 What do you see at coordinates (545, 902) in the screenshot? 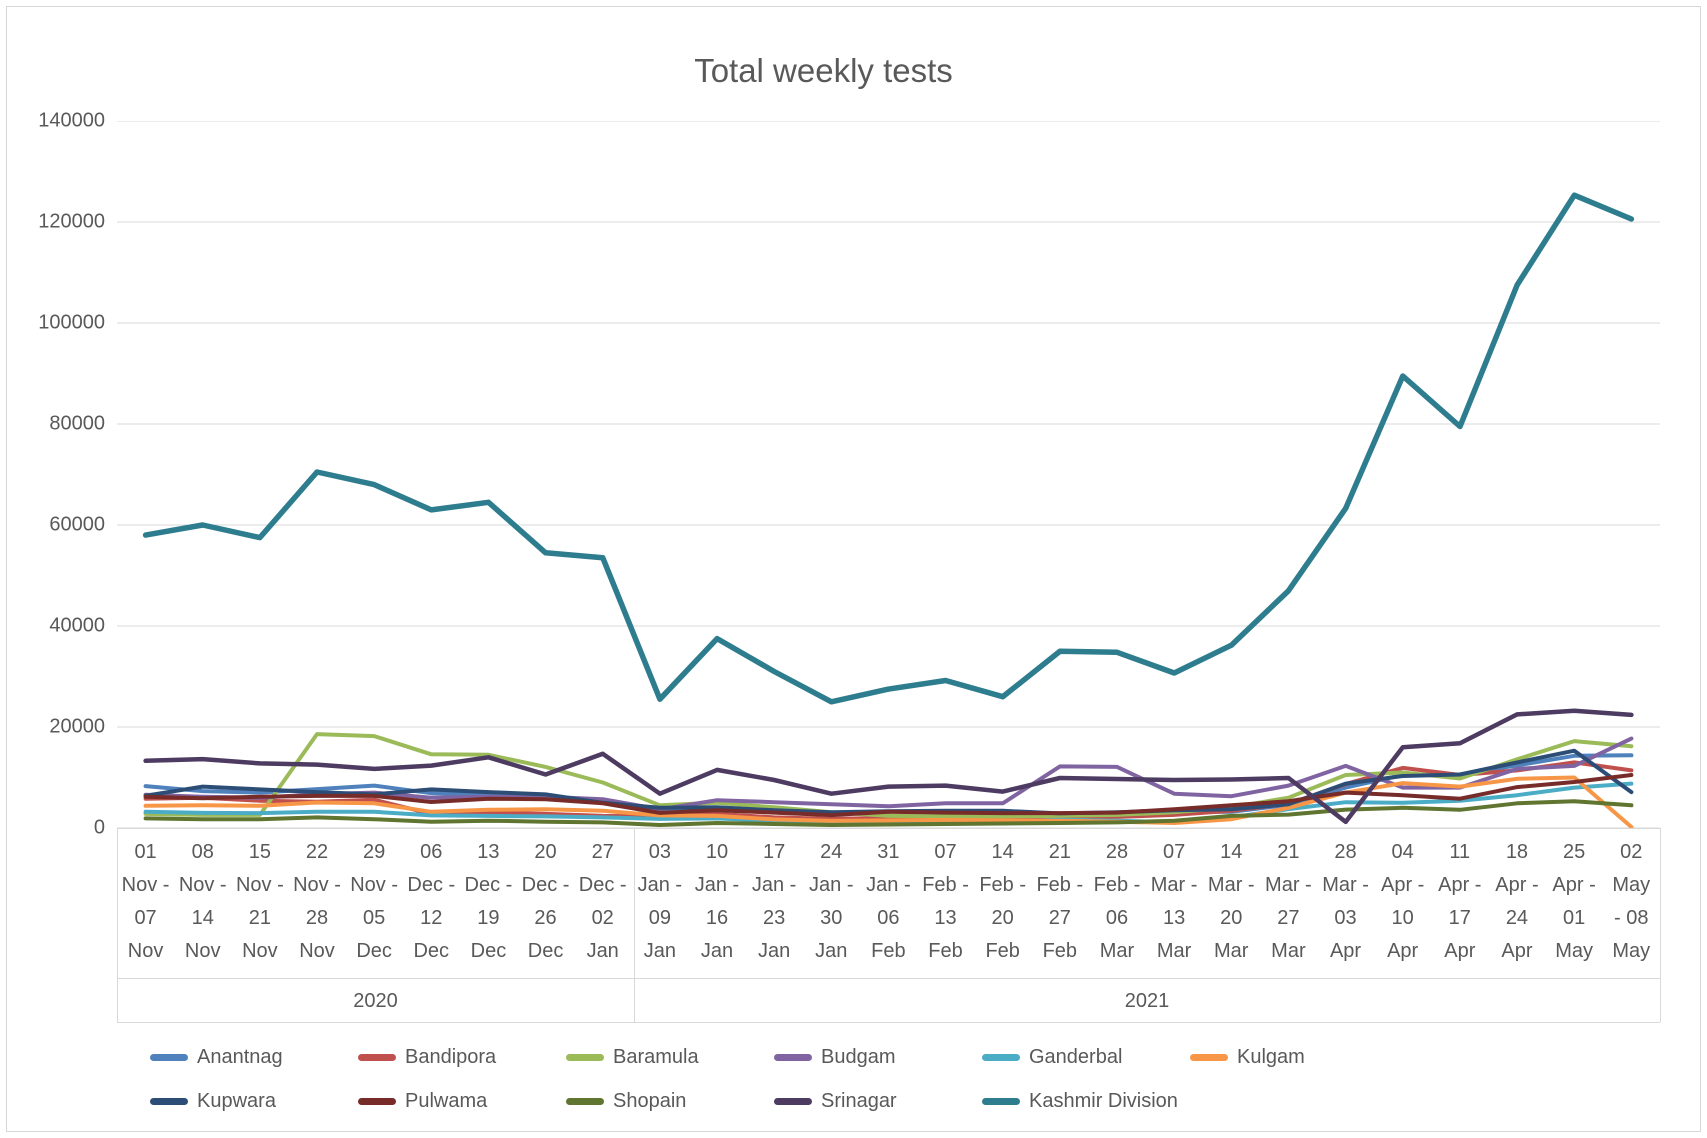
I see `x-tick-label: 20 Dec - 26 Dec` at bounding box center [545, 902].